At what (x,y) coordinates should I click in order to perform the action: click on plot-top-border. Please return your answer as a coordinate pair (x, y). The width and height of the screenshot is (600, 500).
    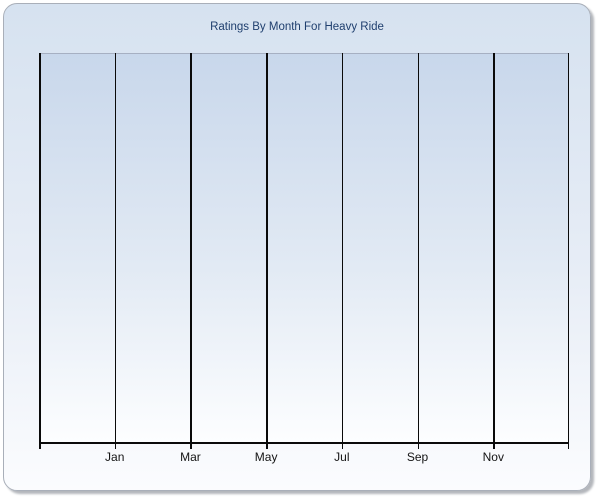
    Looking at the image, I should click on (304, 53).